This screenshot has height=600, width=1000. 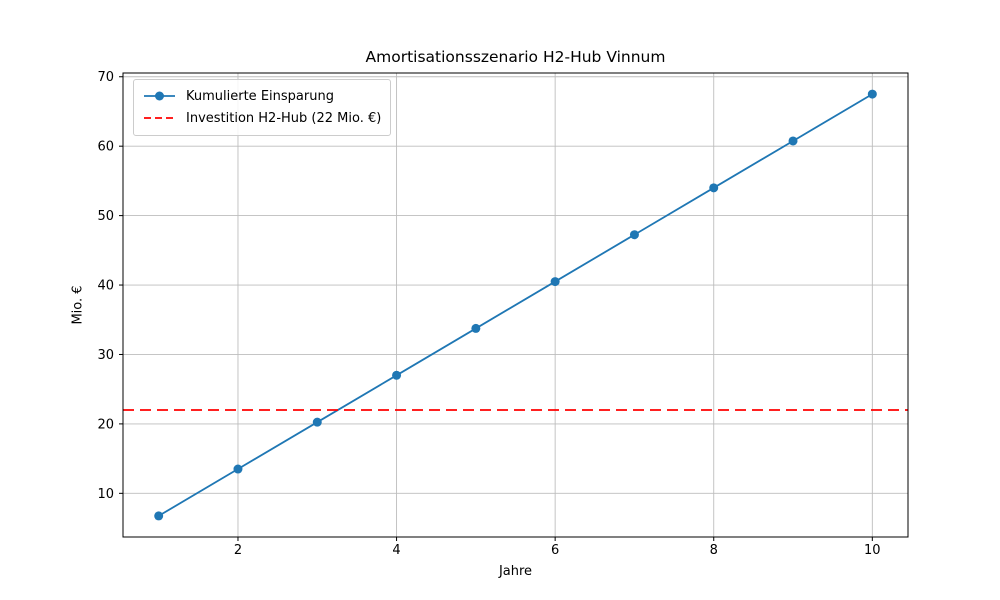 I want to click on y-tick-label: 60, so click(x=105, y=147).